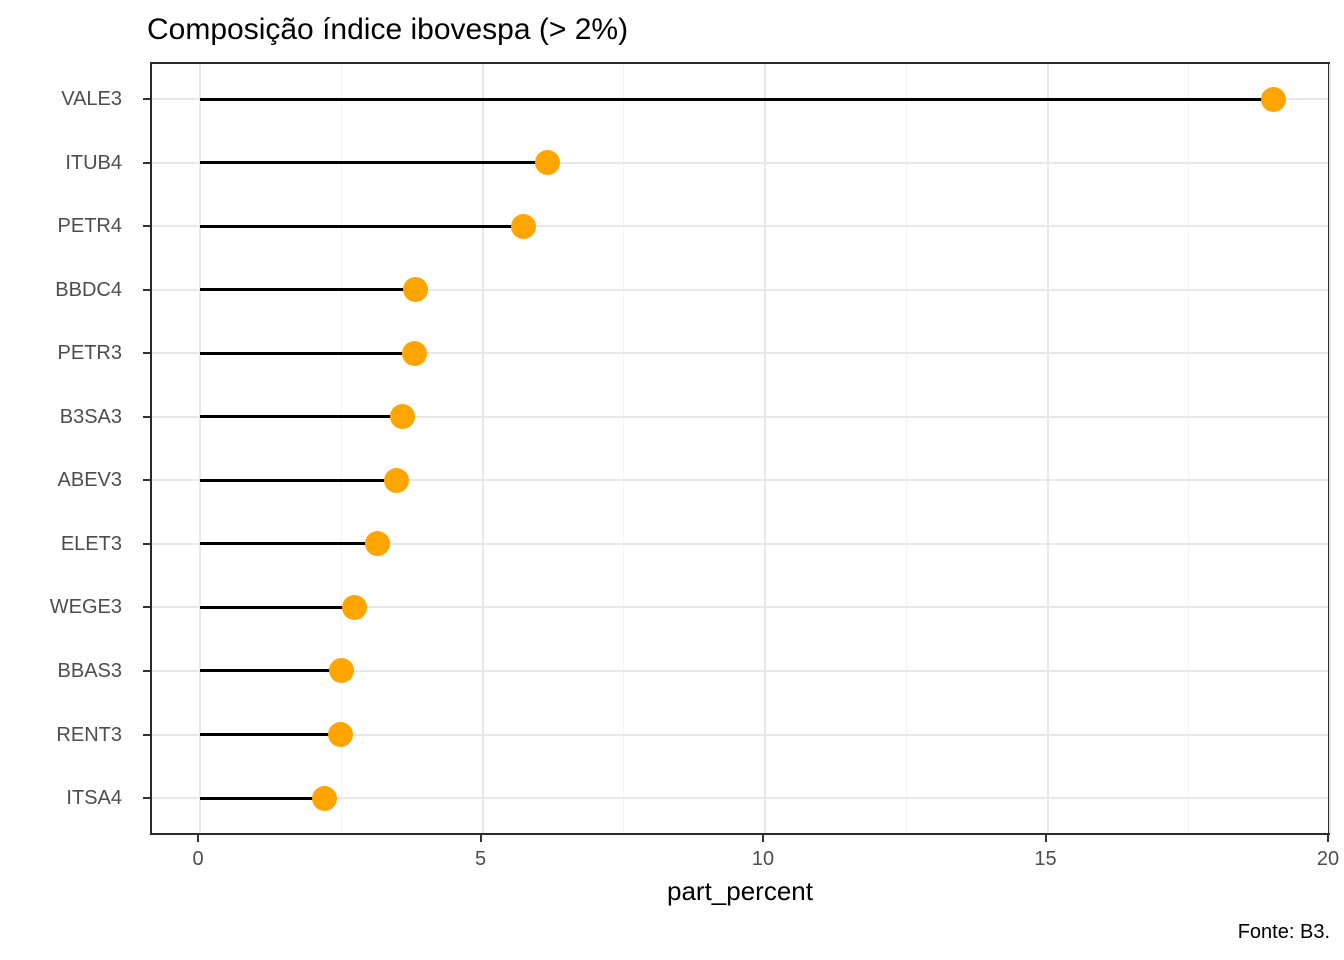  What do you see at coordinates (1045, 859) in the screenshot?
I see `x-axis-tick-label: 15` at bounding box center [1045, 859].